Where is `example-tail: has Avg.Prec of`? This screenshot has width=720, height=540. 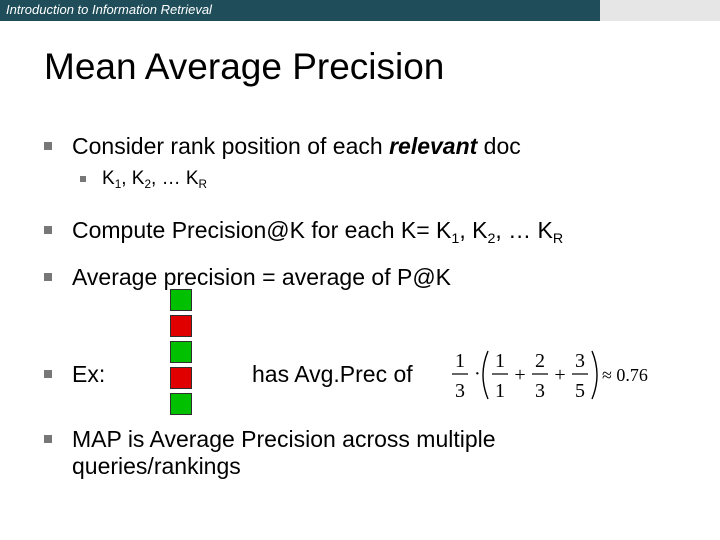
example-tail: has Avg.Prec of is located at coordinates (332, 374).